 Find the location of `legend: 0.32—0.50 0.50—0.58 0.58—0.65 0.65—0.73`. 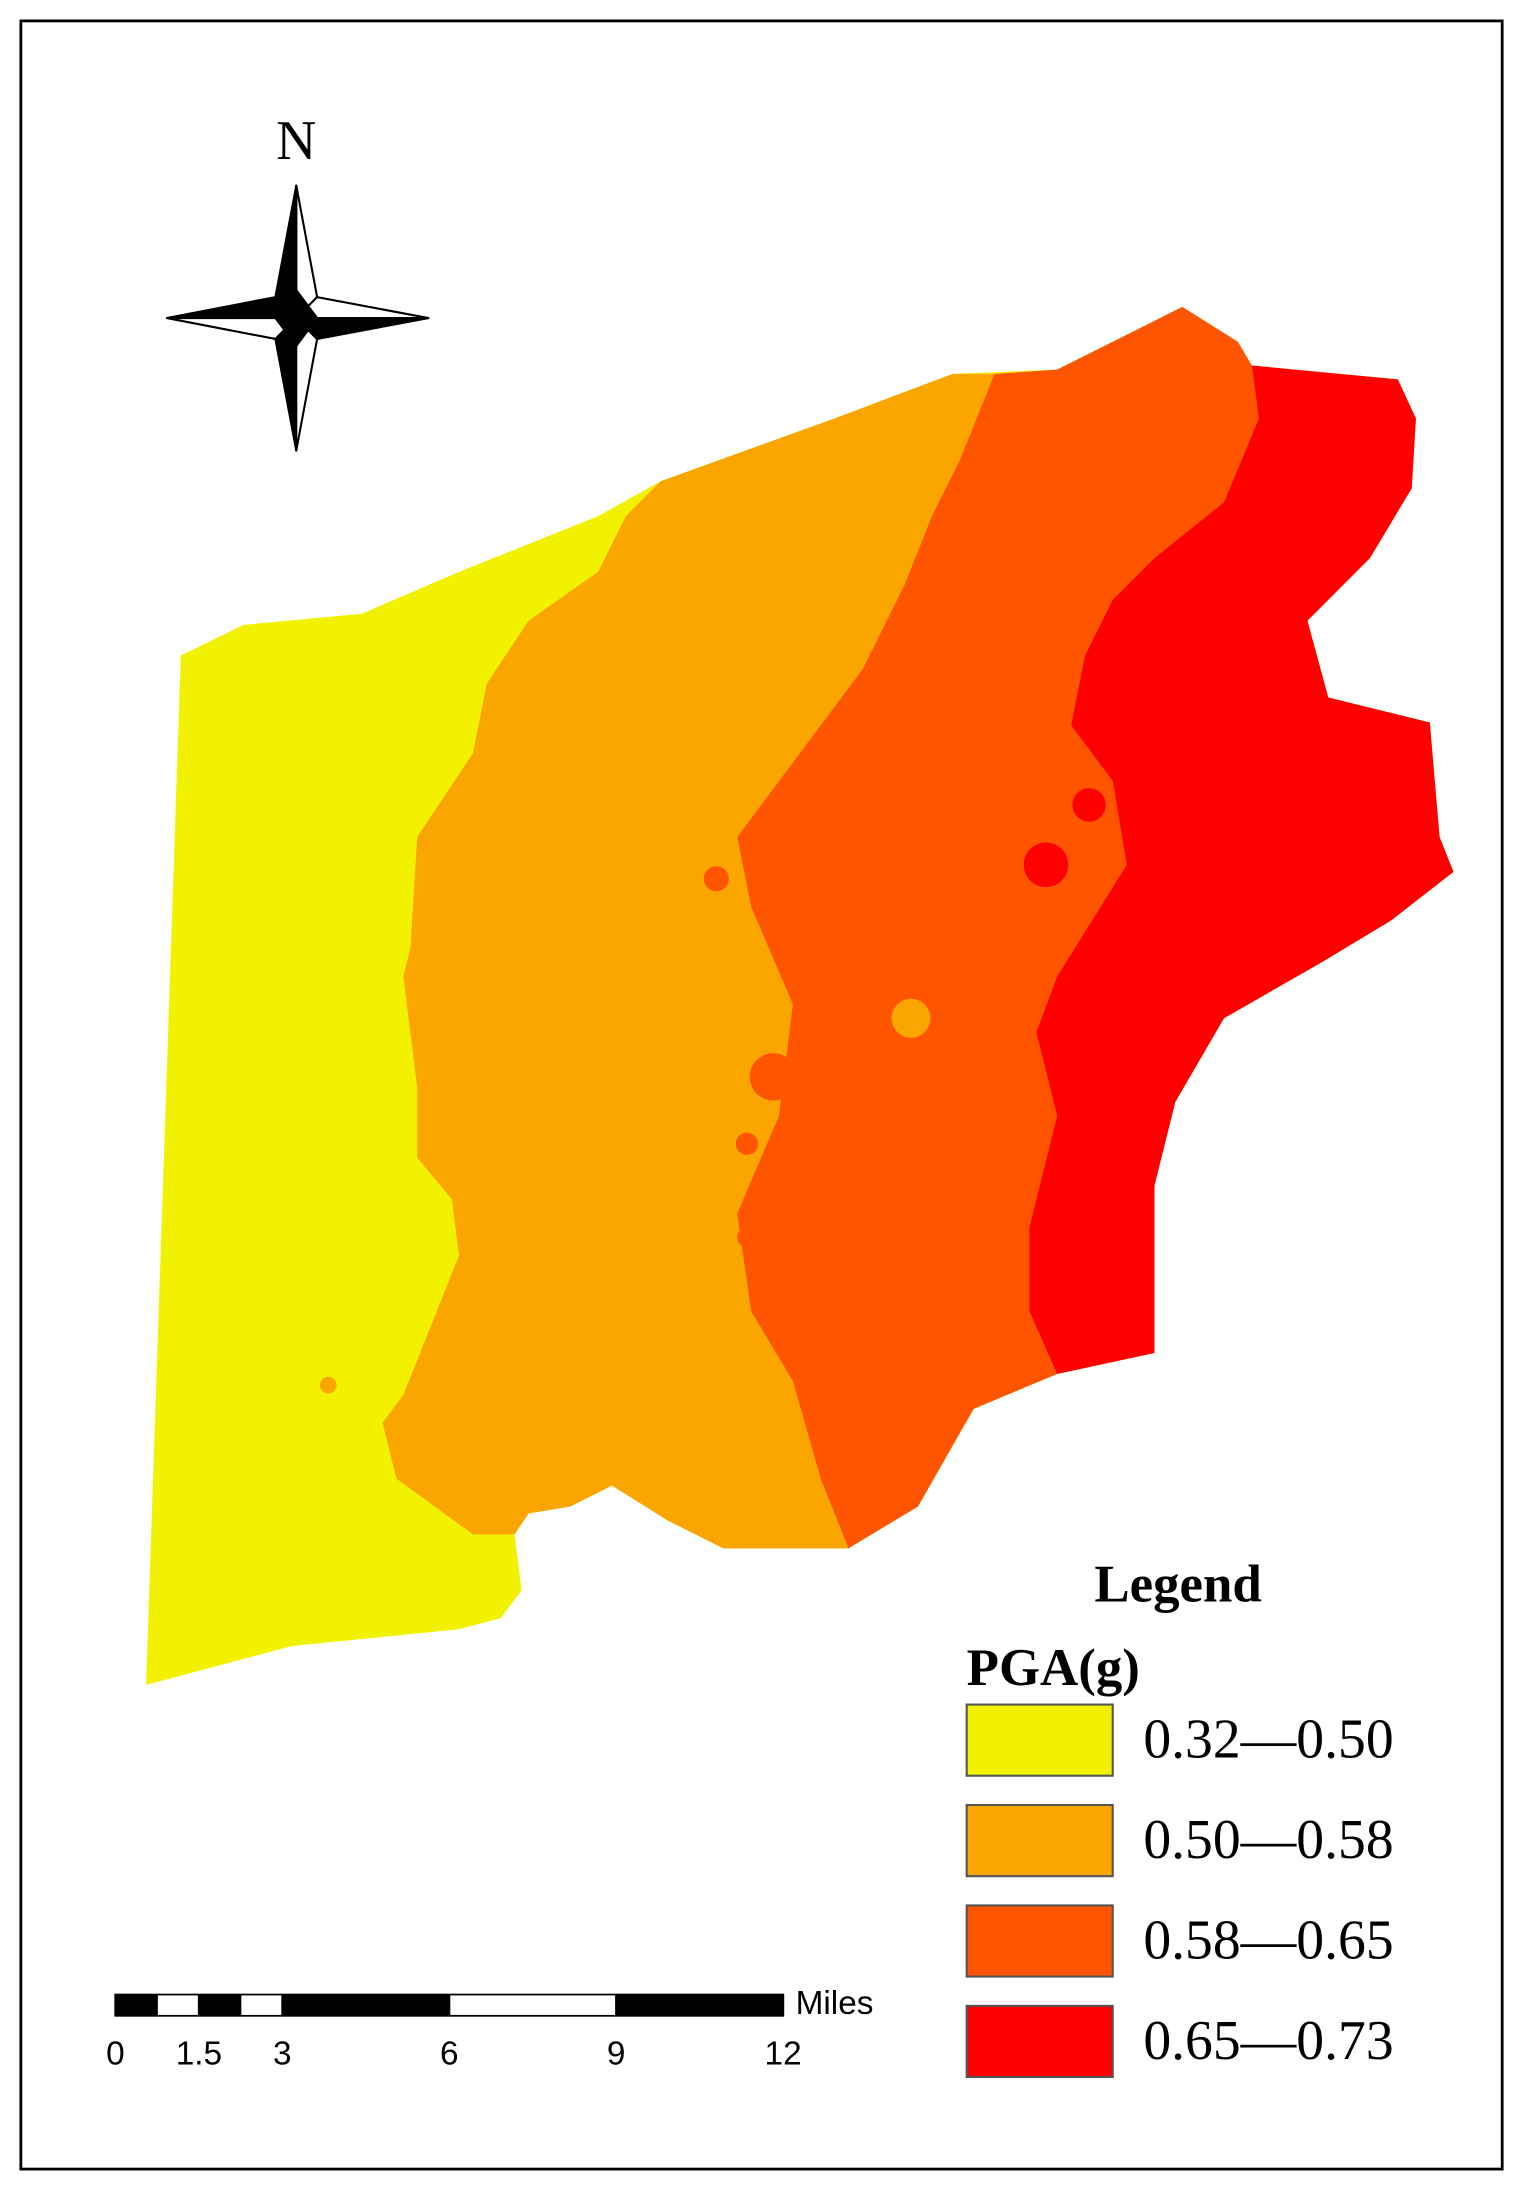

legend: 0.32—0.50 0.50—0.58 0.58—0.65 0.65—0.73 is located at coordinates (1179, 1891).